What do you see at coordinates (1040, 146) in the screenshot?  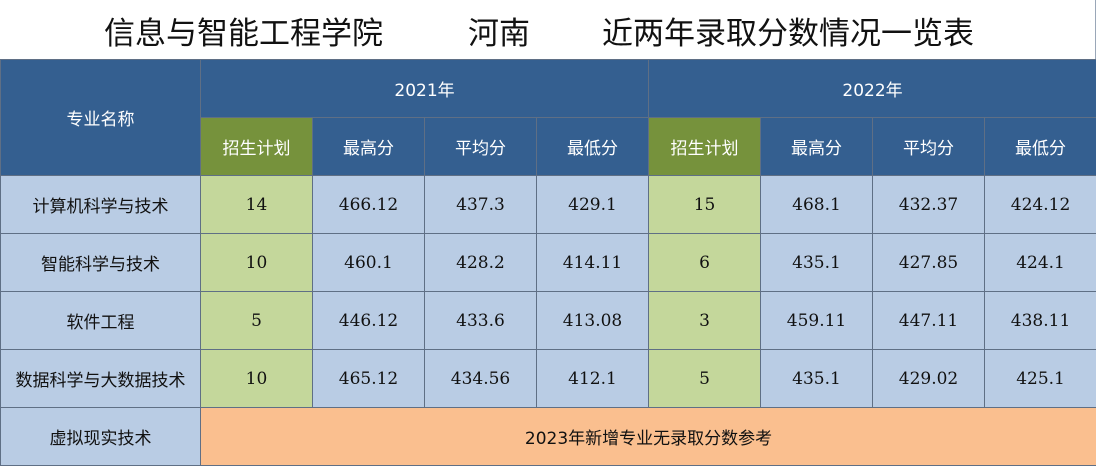 I see `header-2022-min: 最低分` at bounding box center [1040, 146].